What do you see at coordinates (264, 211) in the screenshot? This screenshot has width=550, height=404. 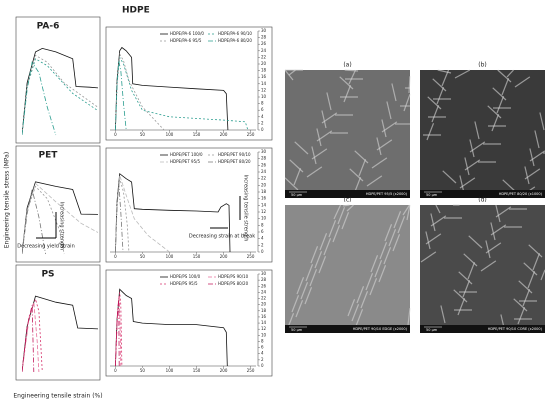 I see `y-tick-label: 12` at bounding box center [264, 211].